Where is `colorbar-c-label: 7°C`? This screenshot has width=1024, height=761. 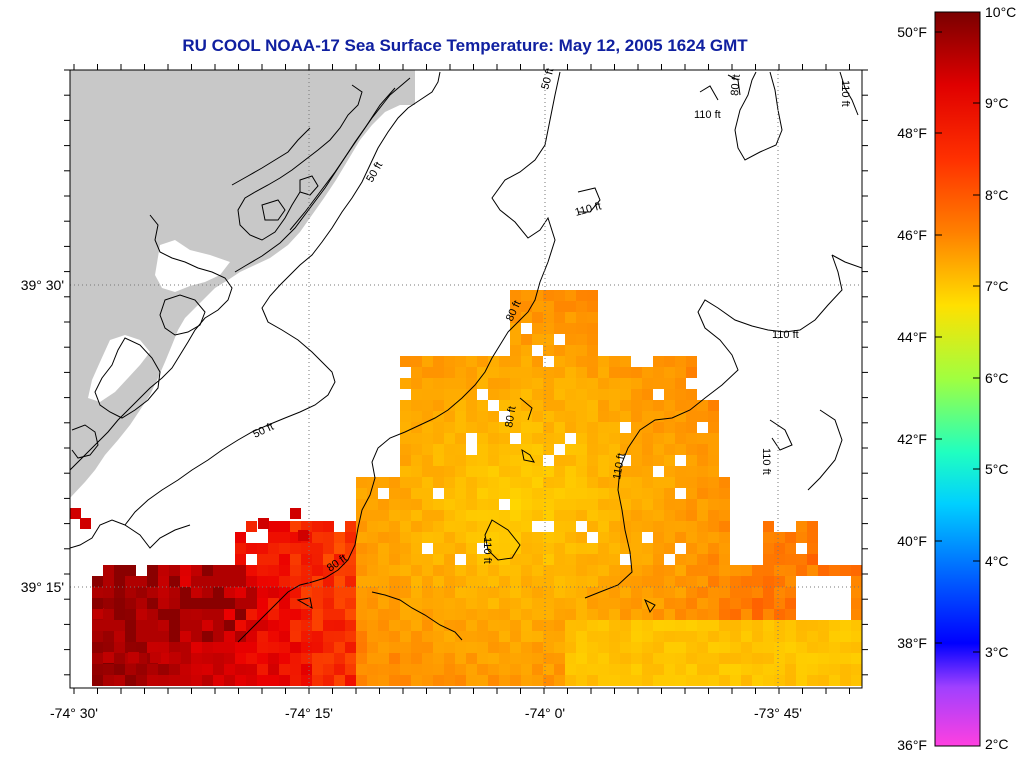 colorbar-c-label: 7°C is located at coordinates (997, 286).